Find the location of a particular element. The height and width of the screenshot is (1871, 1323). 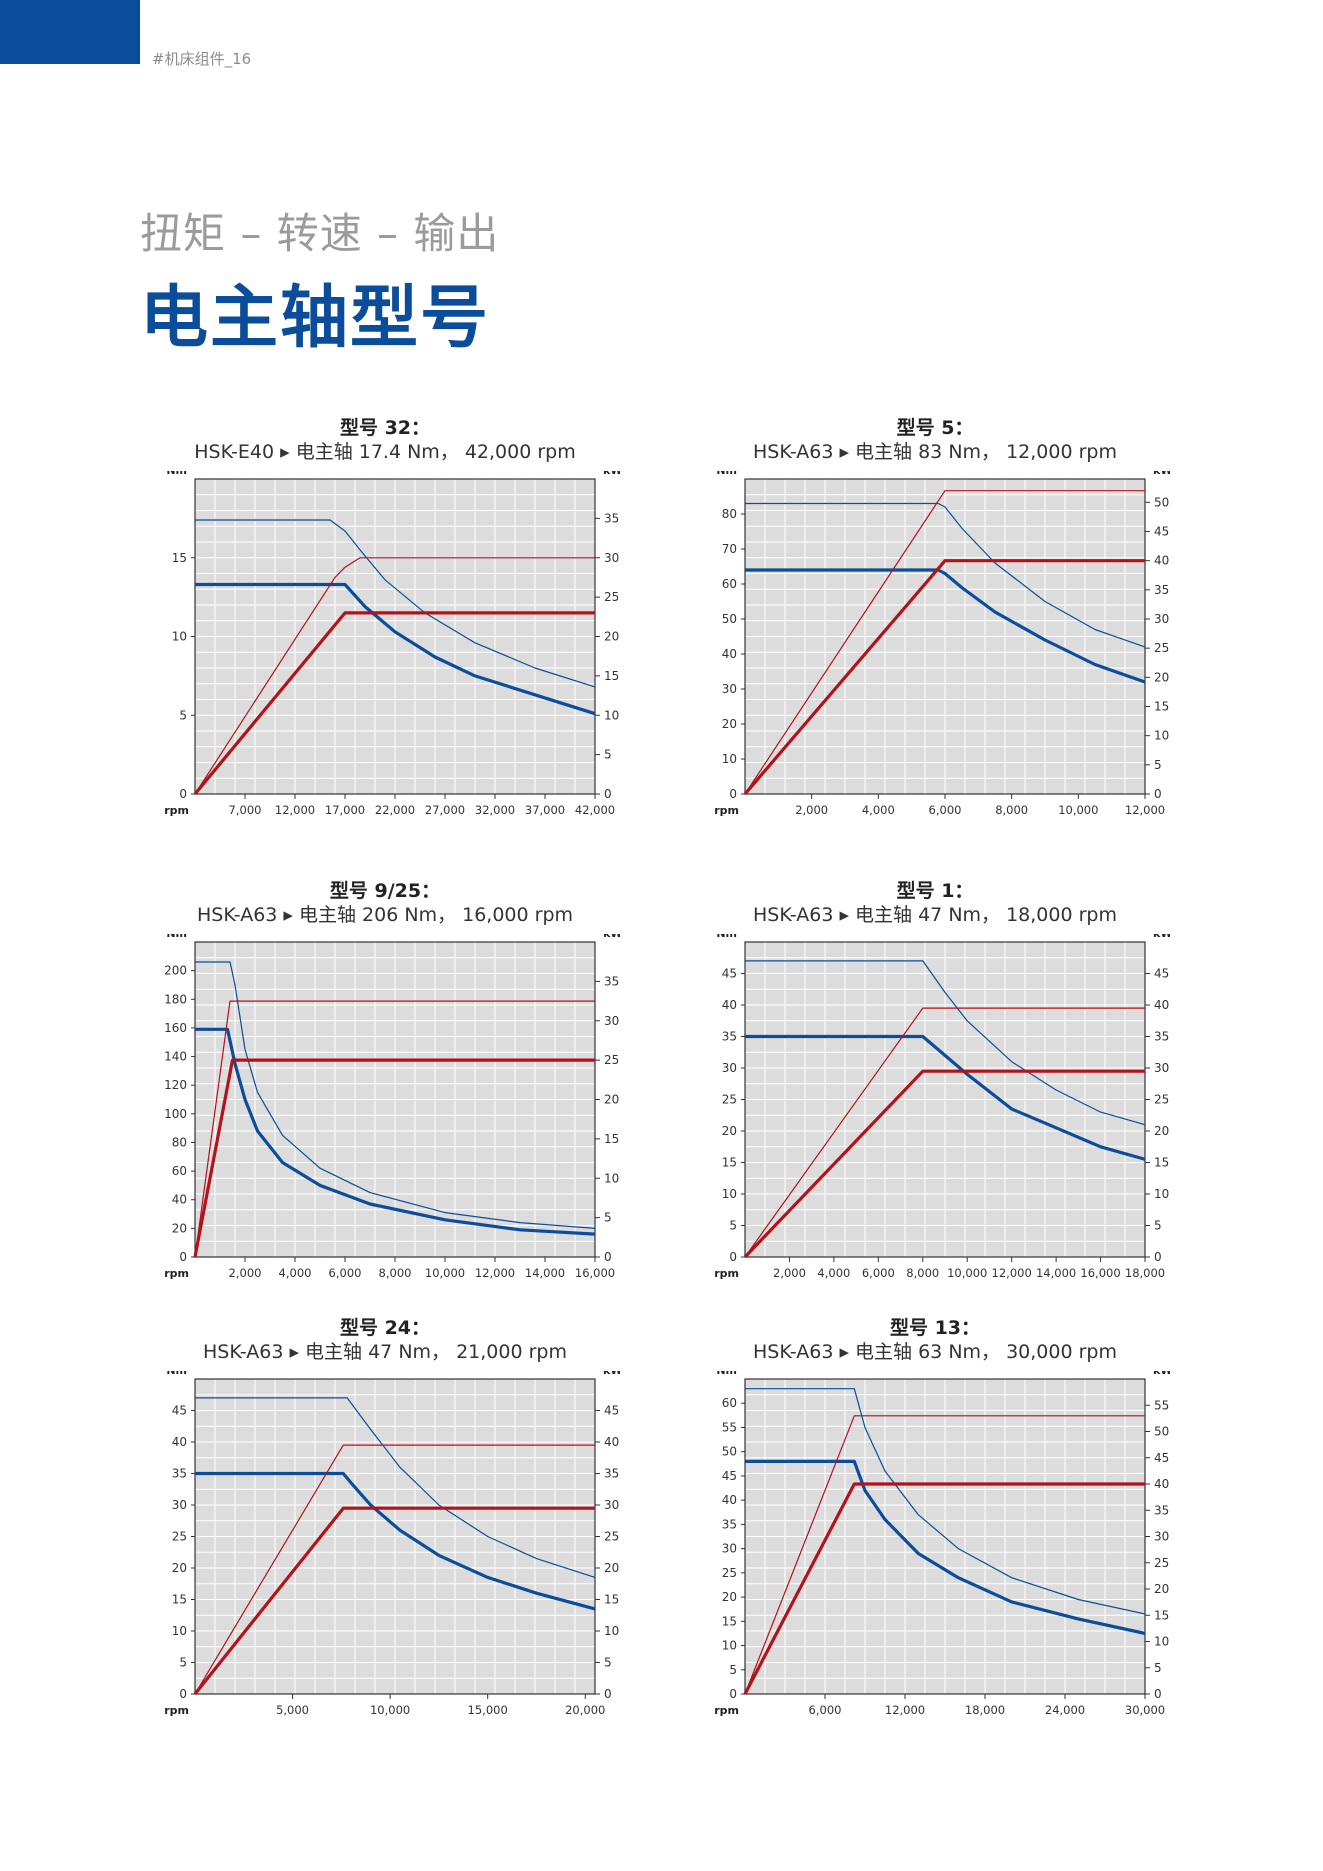

x-tick-label: 6,000 is located at coordinates (878, 1273).